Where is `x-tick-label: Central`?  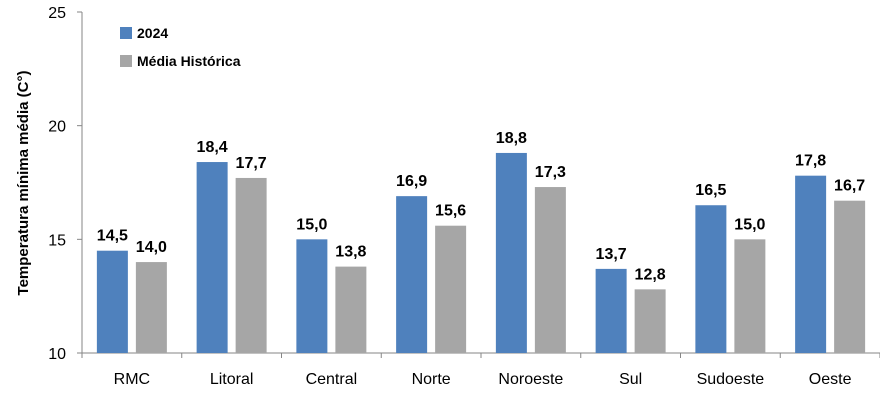
x-tick-label: Central is located at coordinates (332, 379).